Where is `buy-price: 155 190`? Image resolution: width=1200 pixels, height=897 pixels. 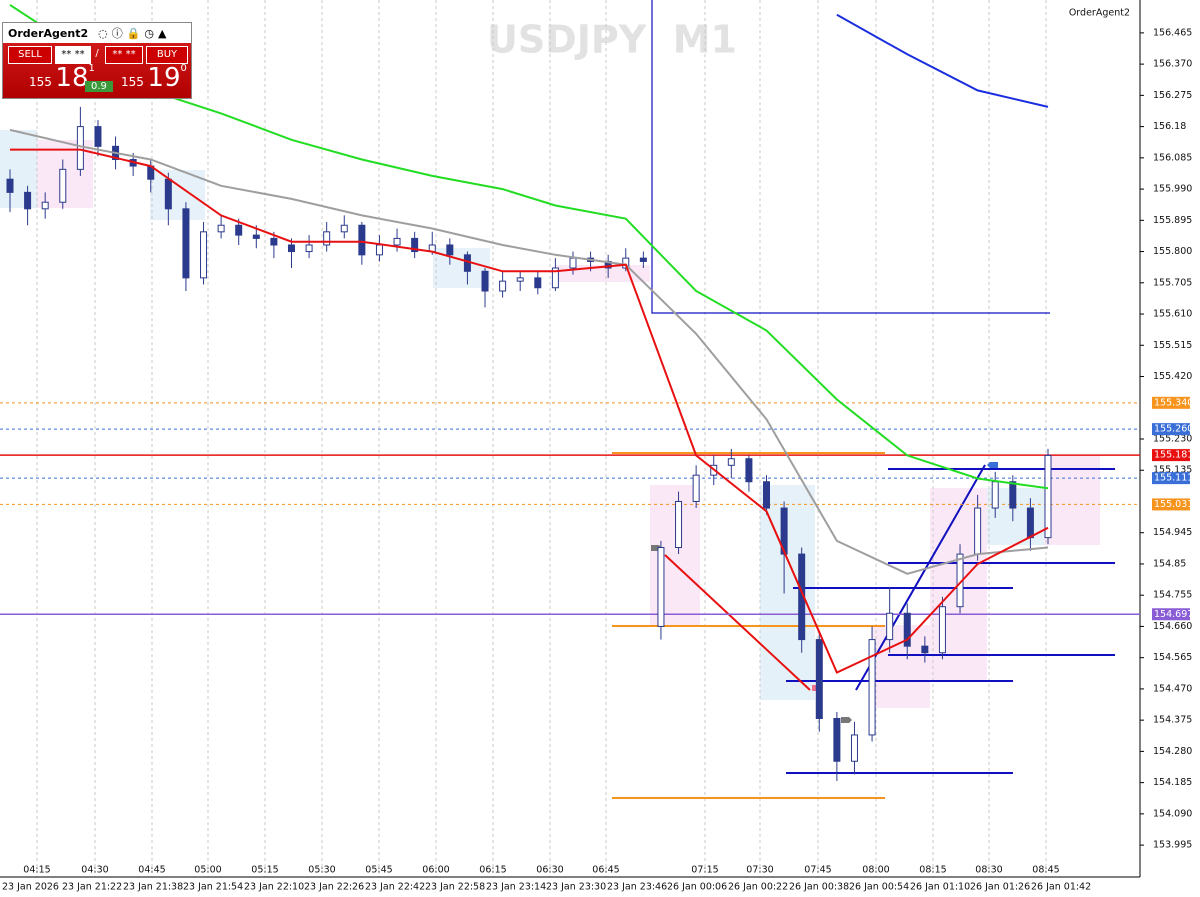 buy-price: 155 190 is located at coordinates (154, 78).